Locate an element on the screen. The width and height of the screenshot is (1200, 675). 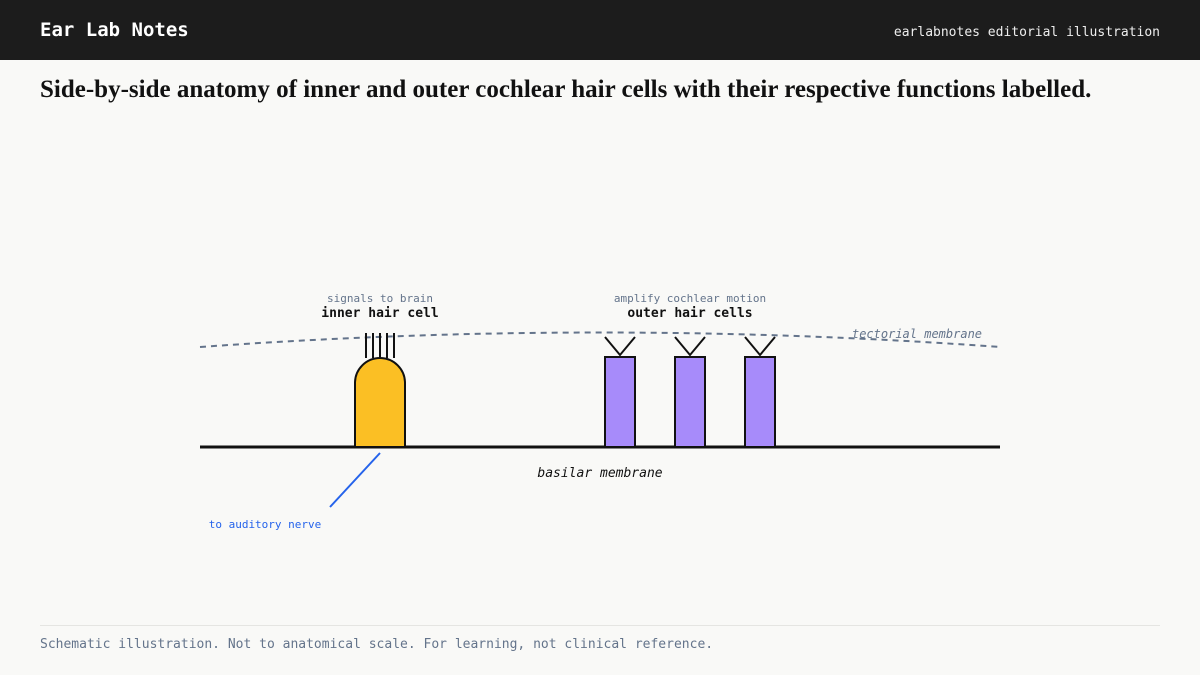
outer-hair-cells is located at coordinates (690, 402).